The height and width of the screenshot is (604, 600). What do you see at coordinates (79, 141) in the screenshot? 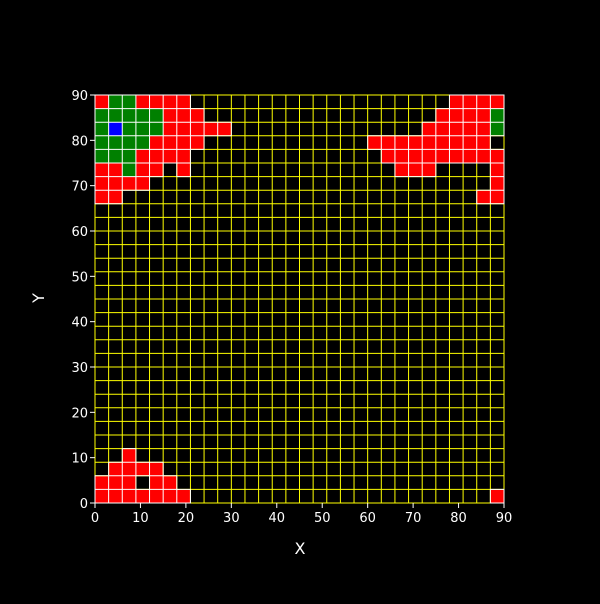
I see `y-tick-label: 80` at bounding box center [79, 141].